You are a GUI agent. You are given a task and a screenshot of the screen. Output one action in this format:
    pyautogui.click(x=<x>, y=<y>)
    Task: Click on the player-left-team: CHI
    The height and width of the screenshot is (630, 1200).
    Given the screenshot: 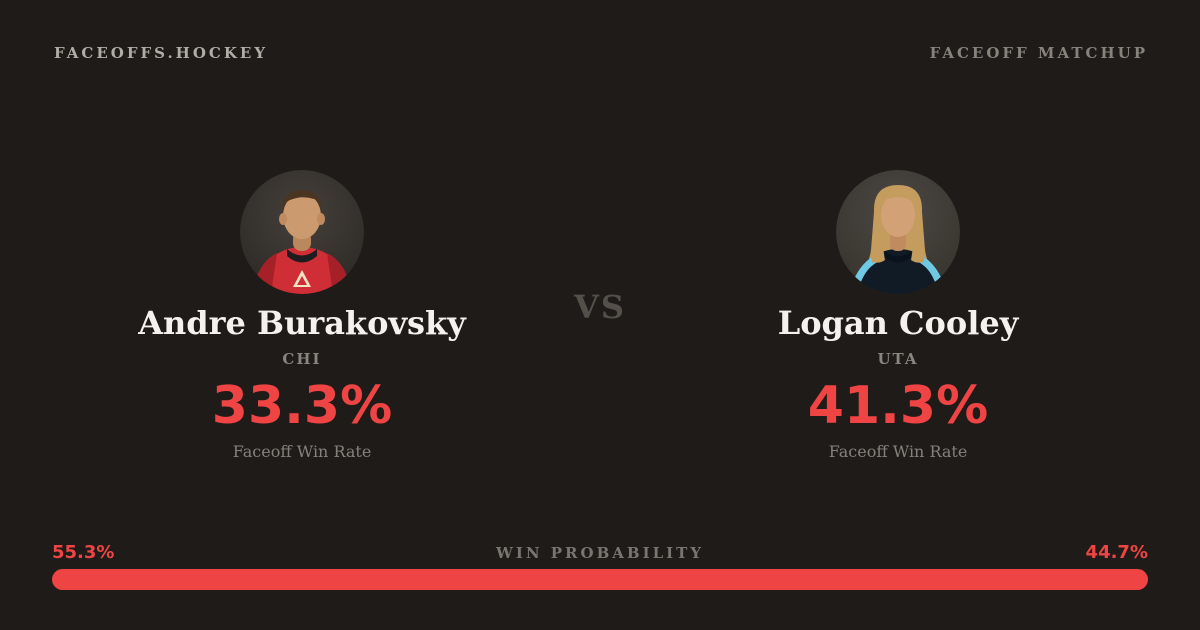 What is the action you would take?
    pyautogui.click(x=302, y=359)
    